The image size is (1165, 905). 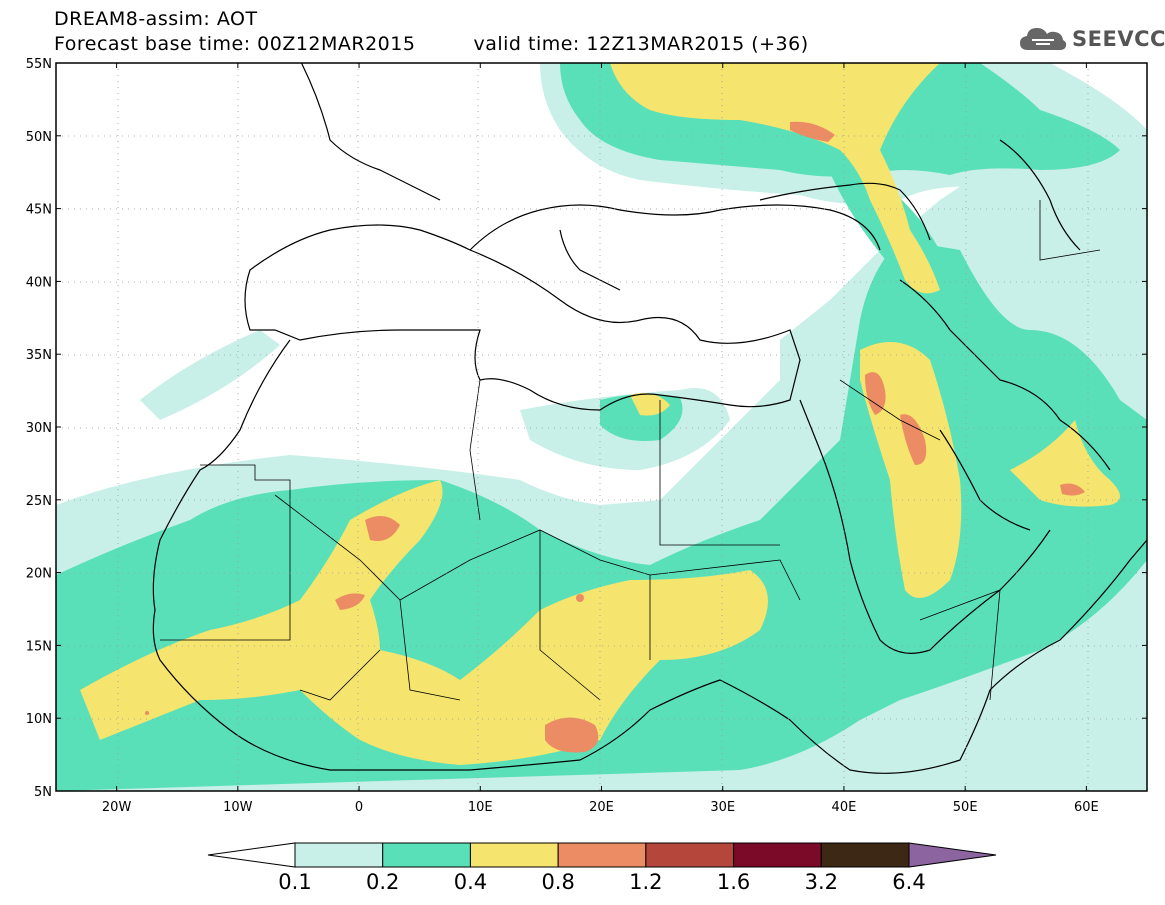 I want to click on colorbar-label: 0.2, so click(x=382, y=882).